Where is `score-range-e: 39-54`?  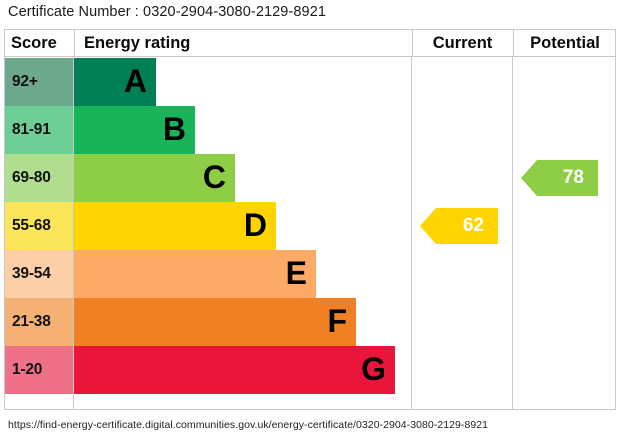 score-range-e: 39-54 is located at coordinates (39, 274).